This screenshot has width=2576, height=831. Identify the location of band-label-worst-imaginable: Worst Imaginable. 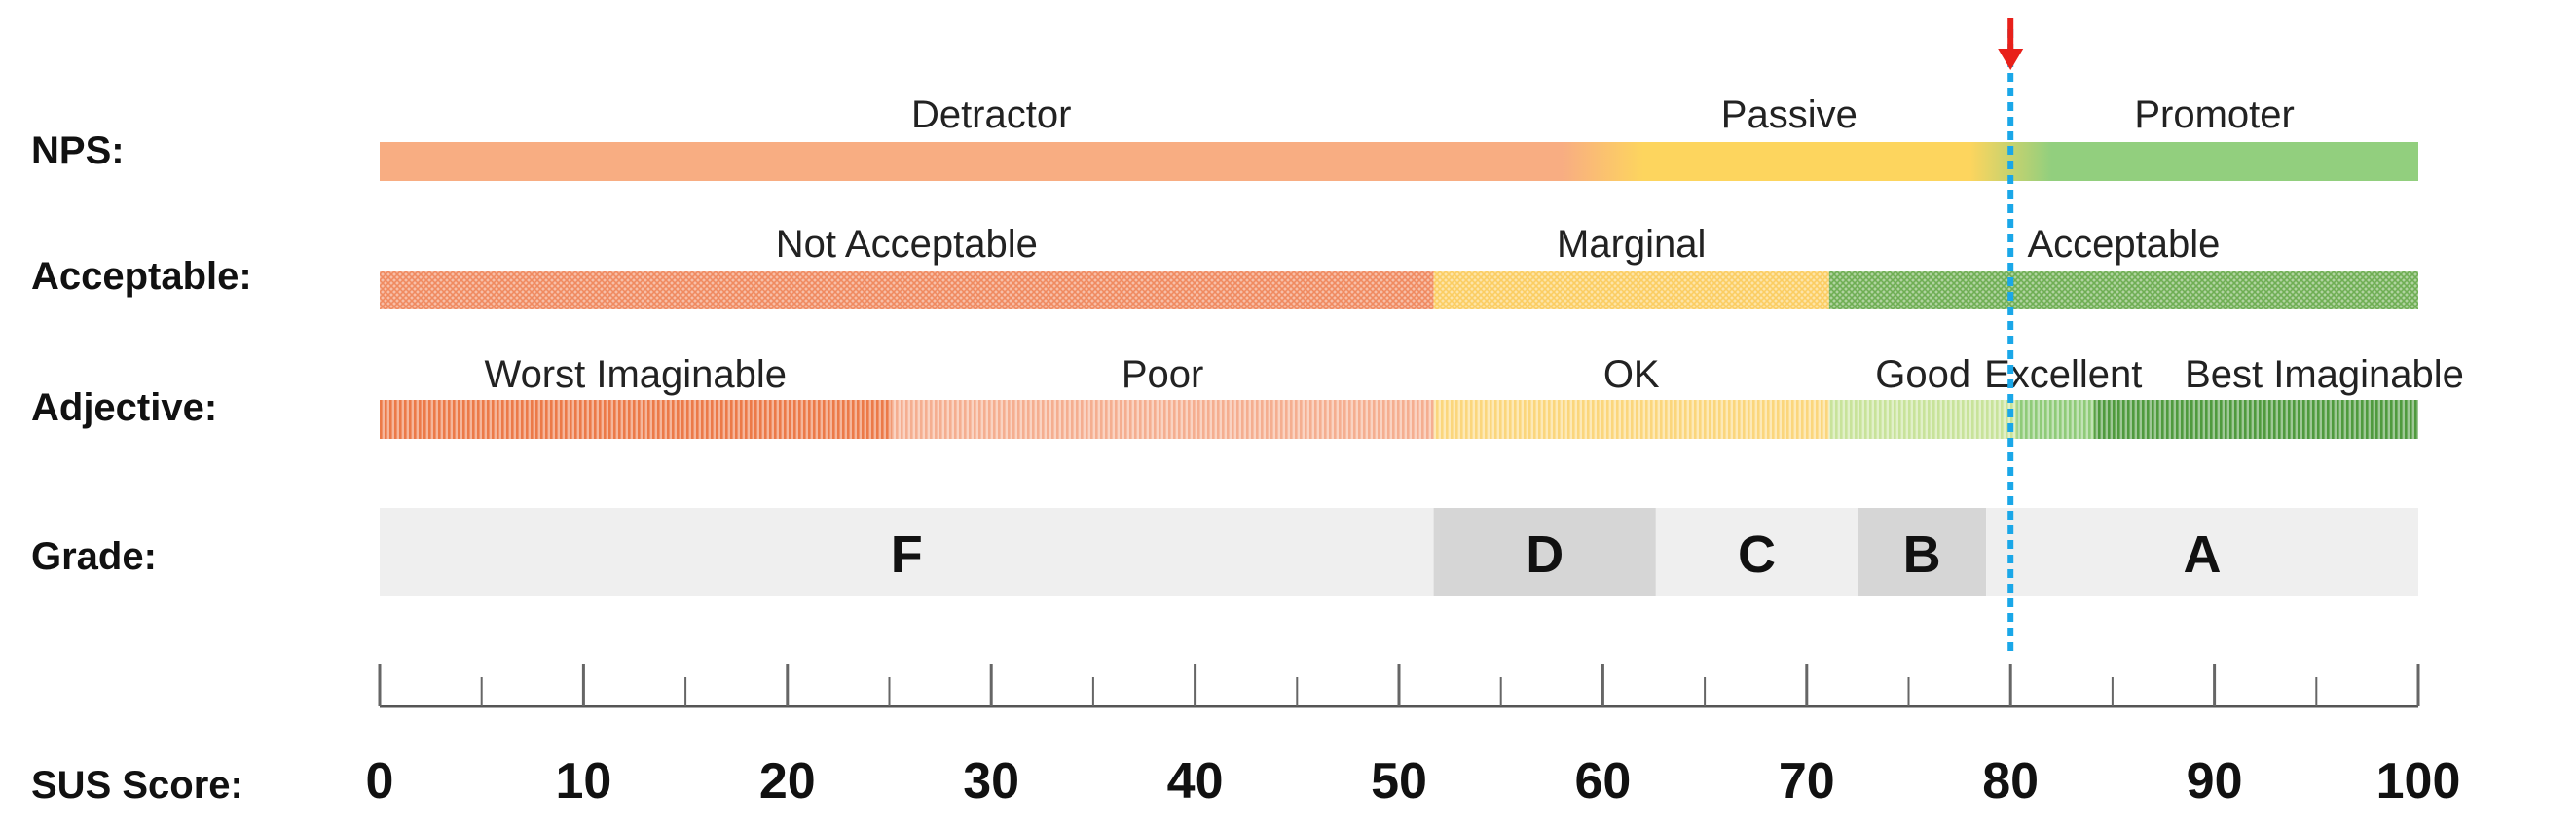
(636, 374).